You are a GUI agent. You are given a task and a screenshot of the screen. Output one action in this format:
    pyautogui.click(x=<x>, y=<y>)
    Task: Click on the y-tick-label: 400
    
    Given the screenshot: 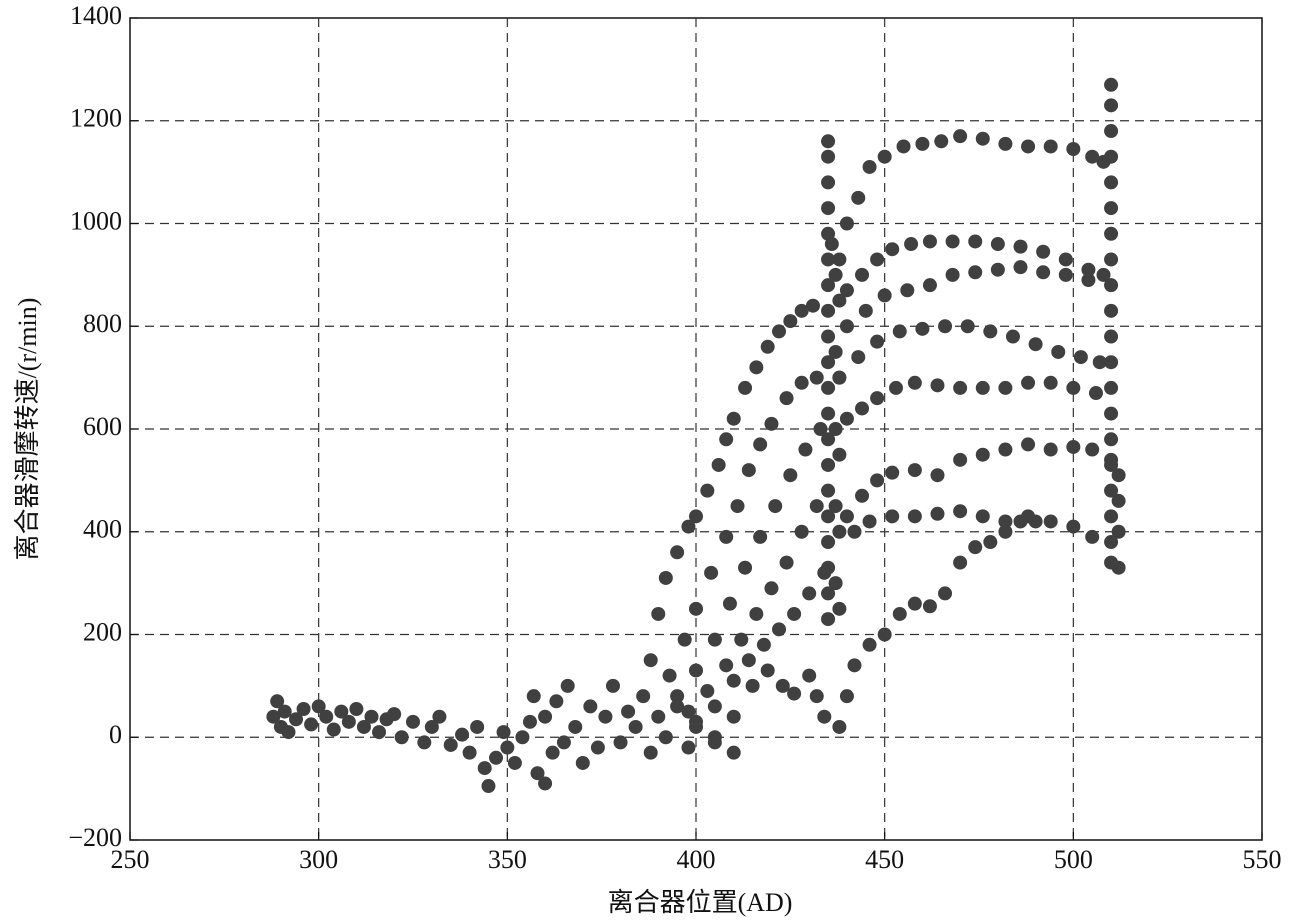 What is the action you would take?
    pyautogui.click(x=102, y=529)
    